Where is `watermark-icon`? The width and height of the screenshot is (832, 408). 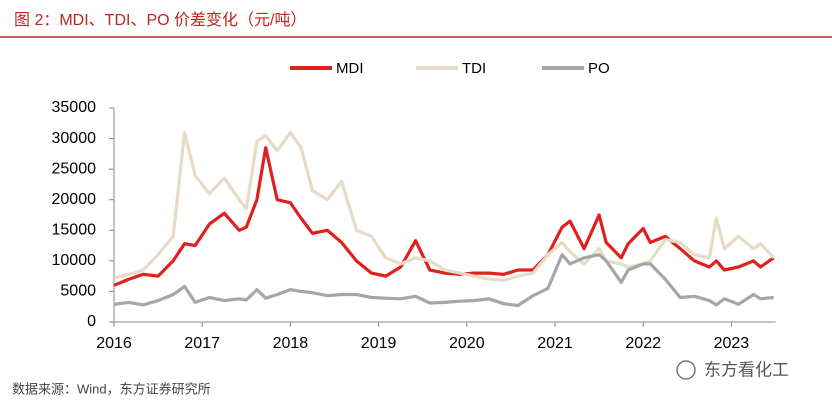 watermark-icon is located at coordinates (686, 370).